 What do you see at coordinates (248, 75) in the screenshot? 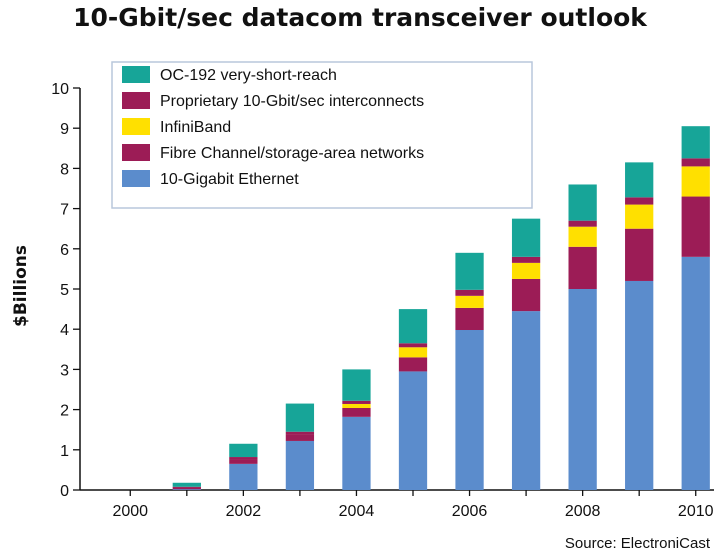
I see `legend-label: OC-192 very-short-reach` at bounding box center [248, 75].